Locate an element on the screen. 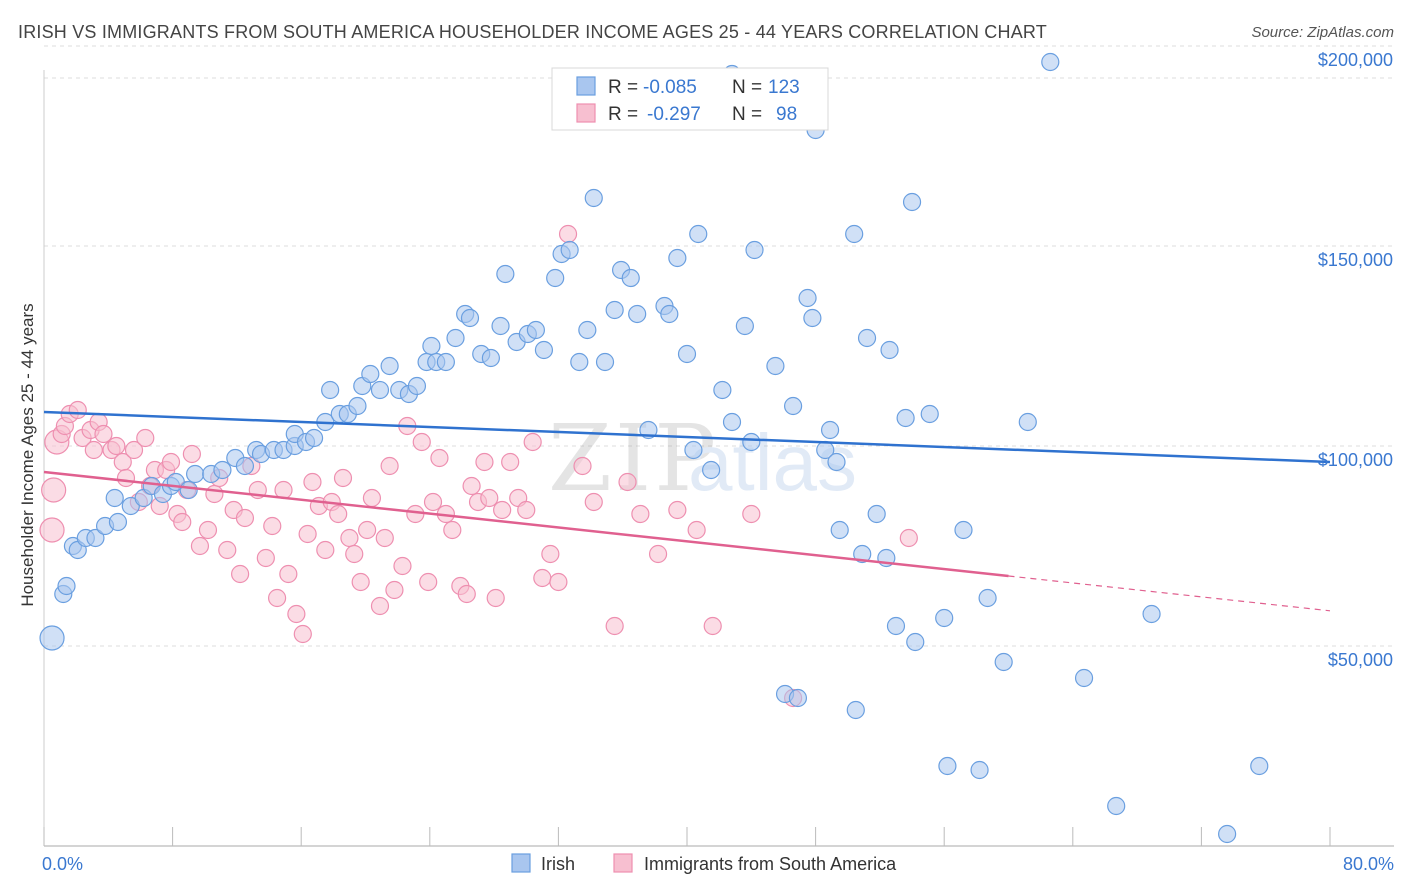  irish-r-value: -0.085 is located at coordinates (670, 87).